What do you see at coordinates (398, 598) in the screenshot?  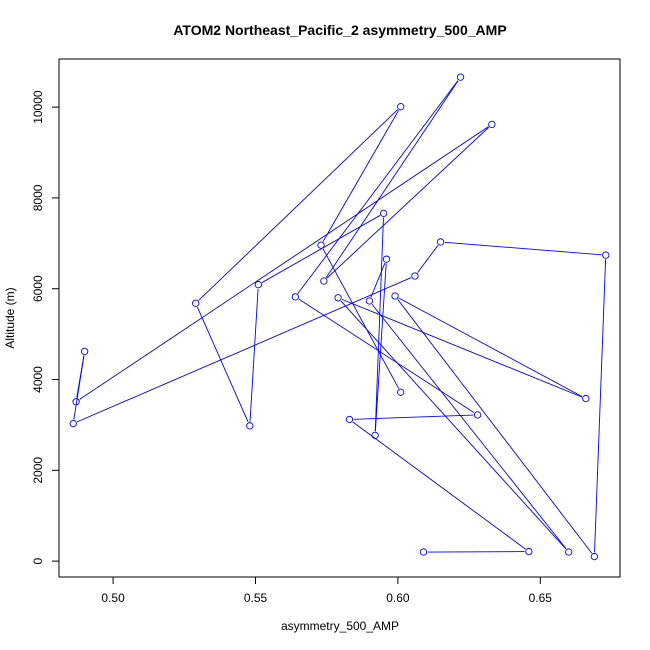 I see `x-tick-label: 0.60` at bounding box center [398, 598].